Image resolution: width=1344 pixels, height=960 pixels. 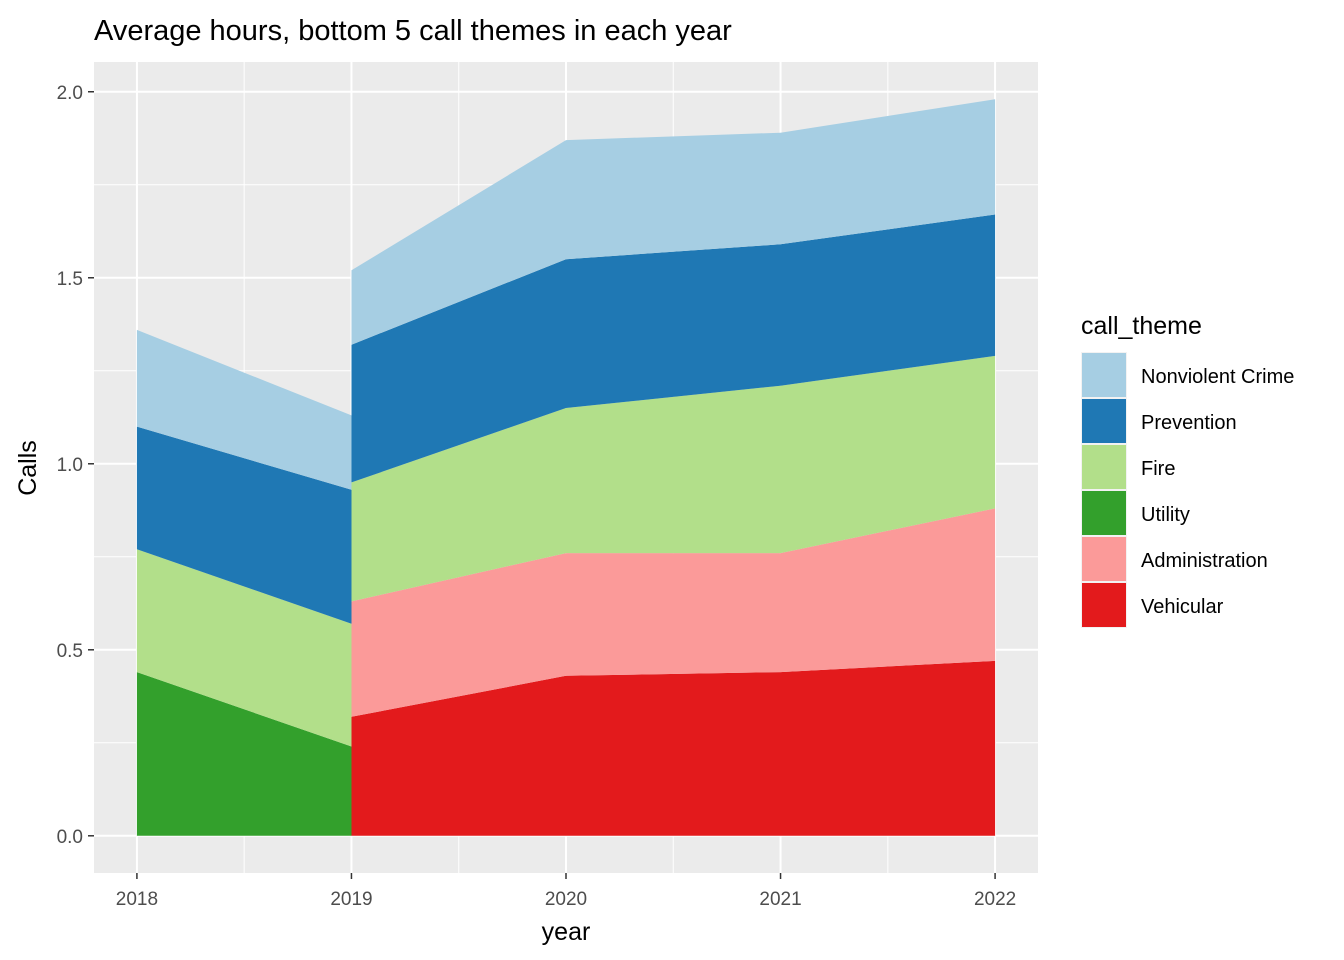 What do you see at coordinates (1182, 607) in the screenshot?
I see `legend-label-vehicular: Vehicular` at bounding box center [1182, 607].